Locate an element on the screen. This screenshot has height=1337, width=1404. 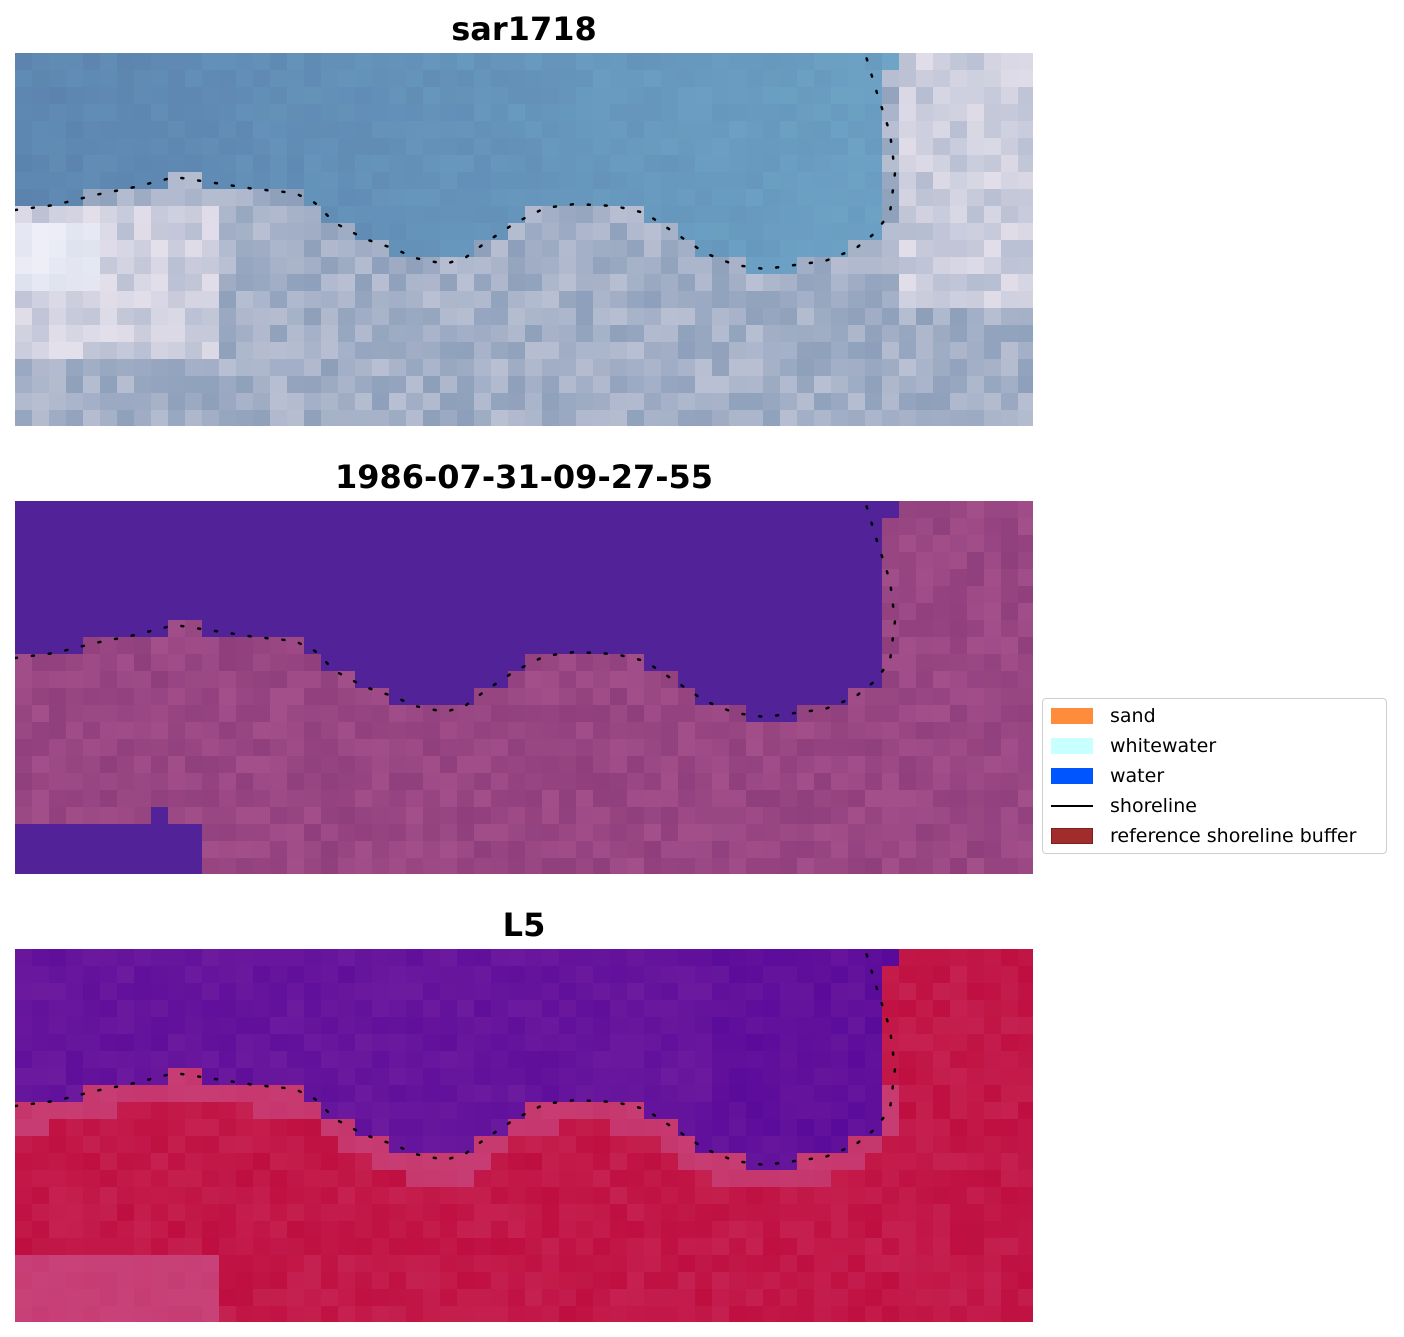
sand-swatch is located at coordinates (1072, 716).